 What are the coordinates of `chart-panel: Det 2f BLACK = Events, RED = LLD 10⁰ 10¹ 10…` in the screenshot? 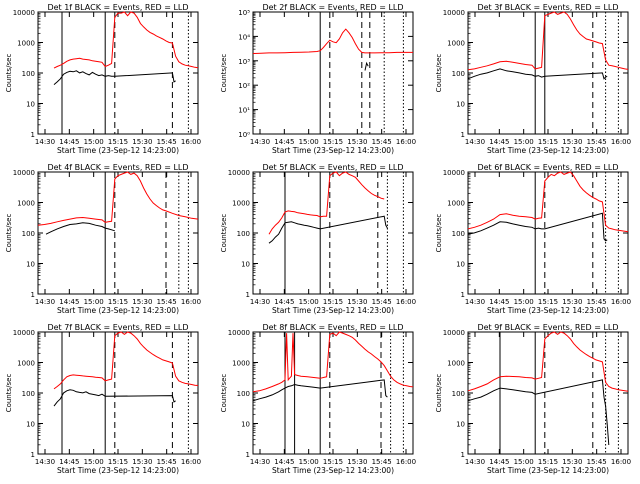 It's located at (318, 79).